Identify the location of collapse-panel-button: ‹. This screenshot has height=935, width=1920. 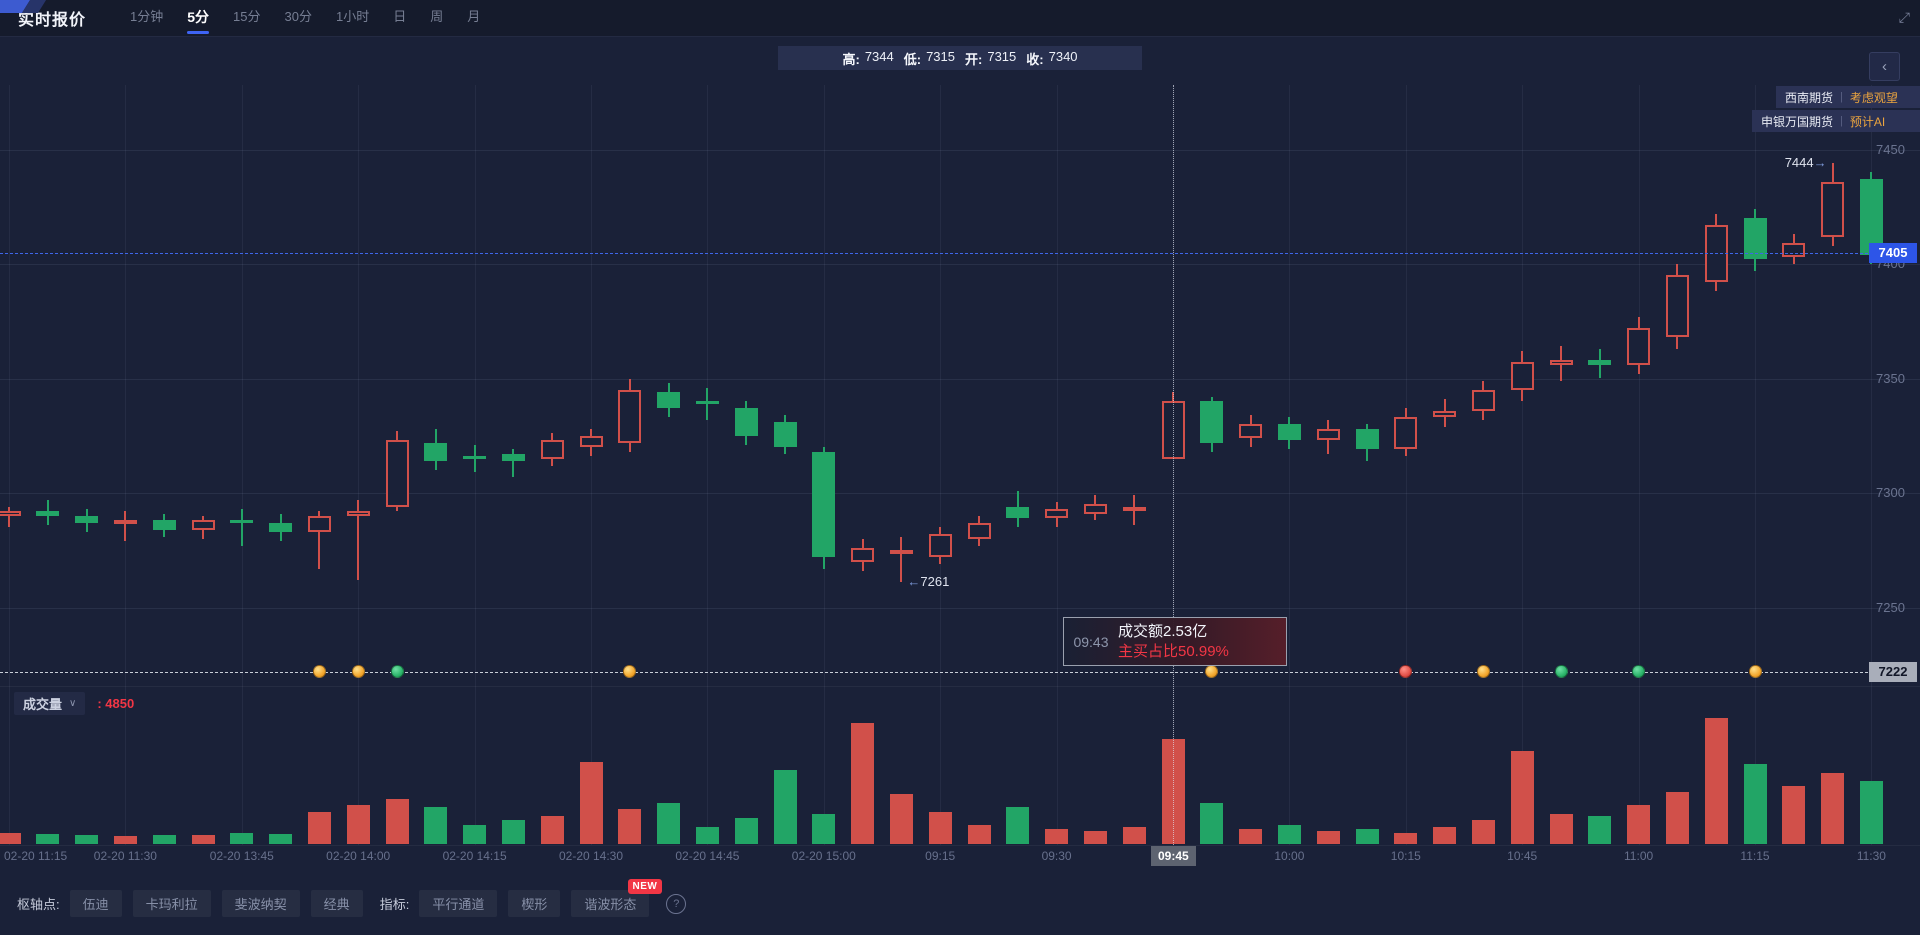
(1884, 66).